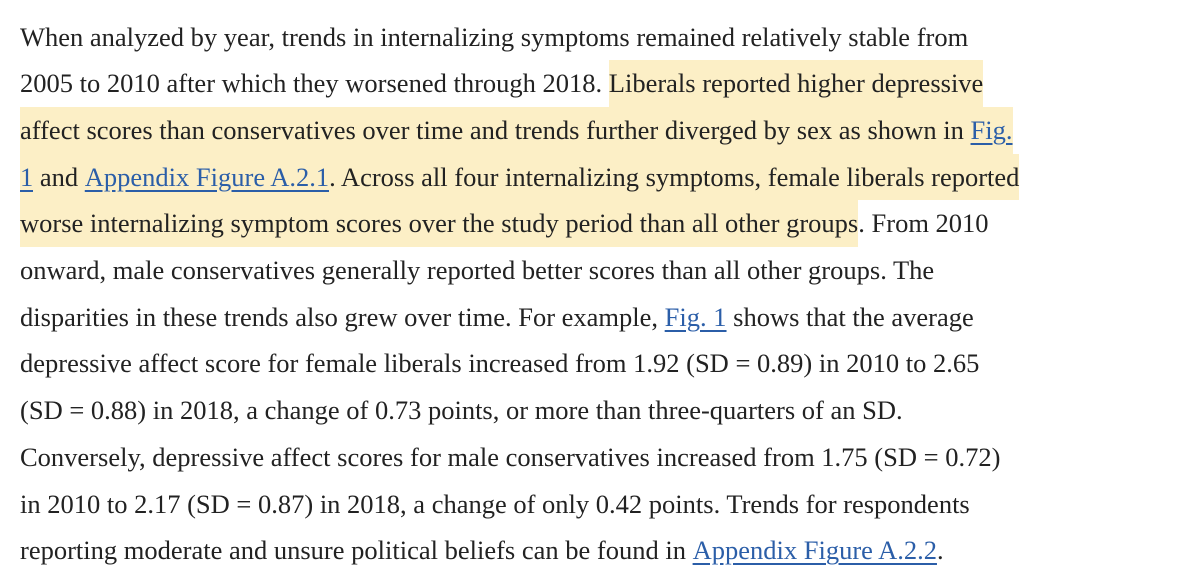 This screenshot has width=1200, height=583. Describe the element at coordinates (850, 316) in the screenshot. I see `text: shows that the average` at that location.